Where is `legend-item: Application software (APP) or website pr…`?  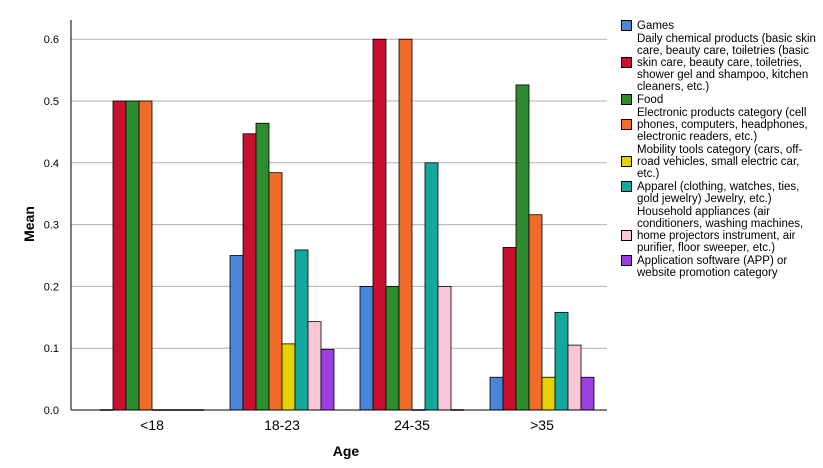 legend-item: Application software (APP) or website pr… is located at coordinates (721, 267).